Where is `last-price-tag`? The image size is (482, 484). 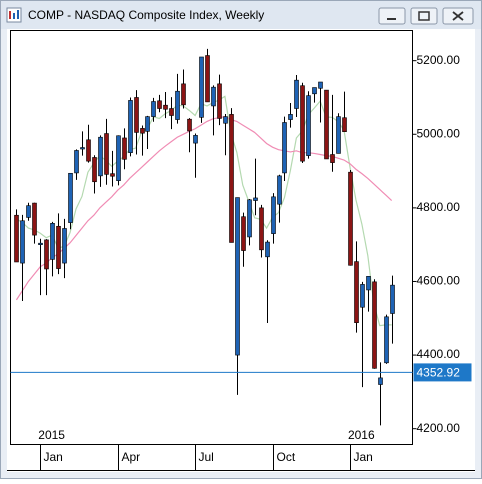
last-price-tag is located at coordinates (442, 372).